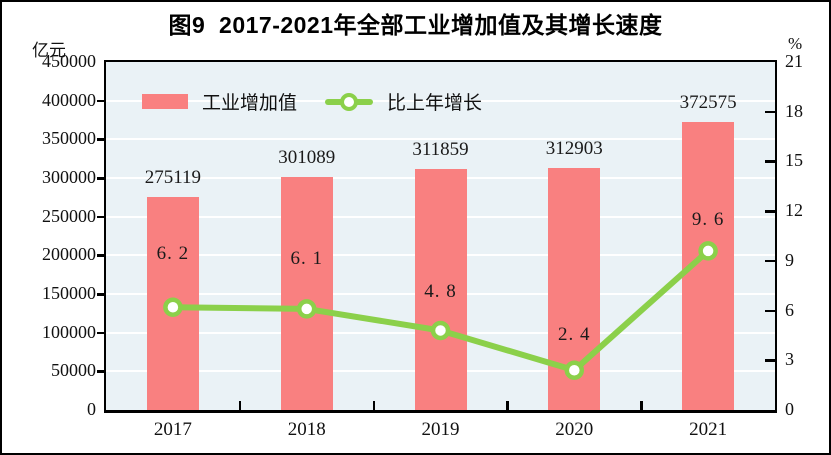  I want to click on left-axis-tick-label: 350000, so click(69, 138).